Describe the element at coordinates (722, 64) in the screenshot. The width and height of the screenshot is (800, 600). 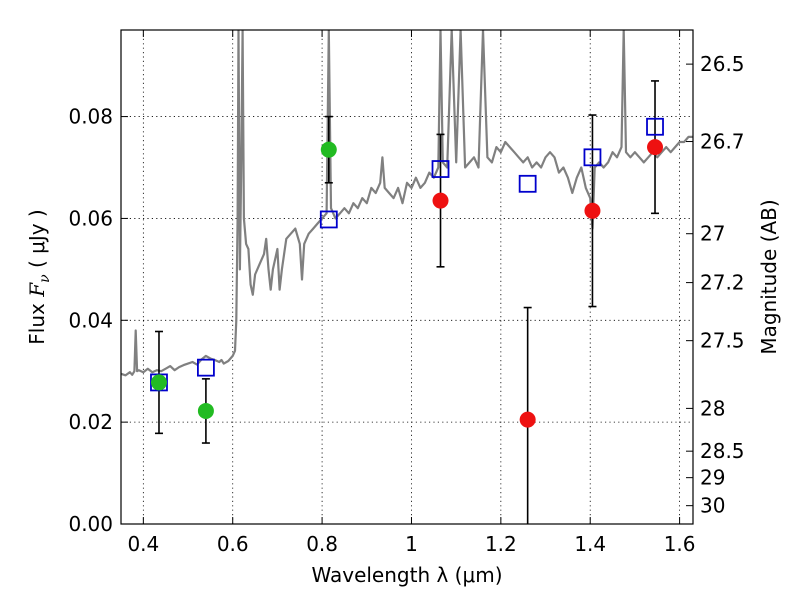
I see `y2-tick-label: 26.5` at that location.